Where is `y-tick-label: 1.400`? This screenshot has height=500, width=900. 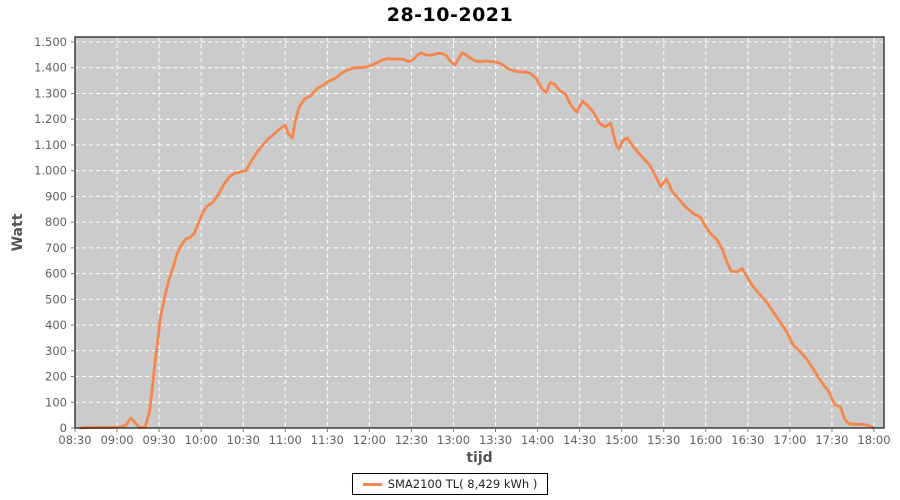
y-tick-label: 1.400 is located at coordinates (50, 68).